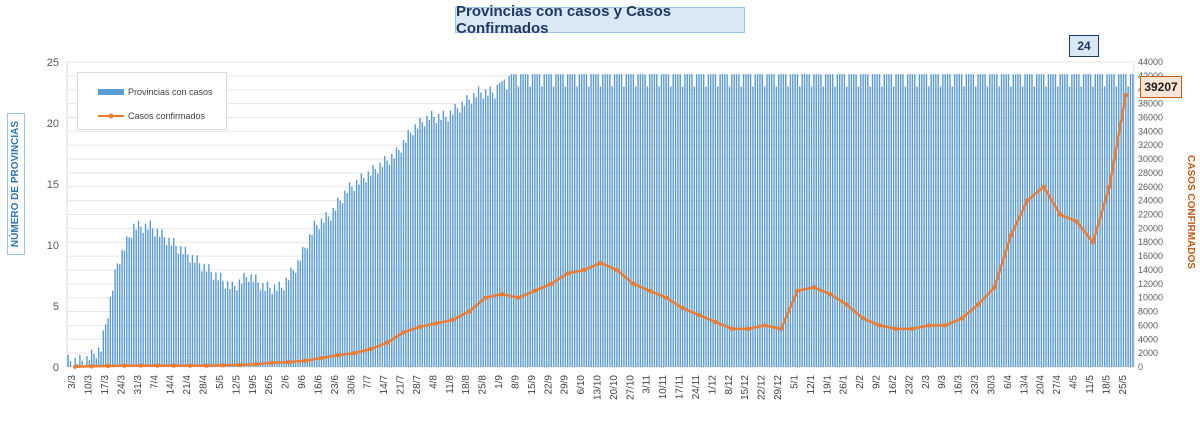 This screenshot has height=422, width=1200. I want to click on y-right-tick-label: 42000, so click(1150, 76).